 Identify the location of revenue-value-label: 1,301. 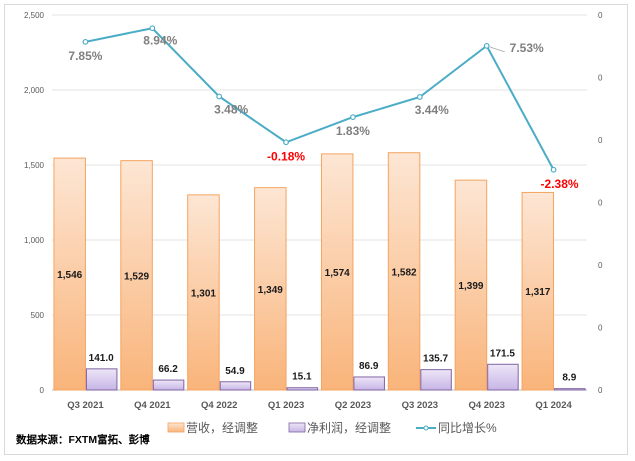
(203, 293).